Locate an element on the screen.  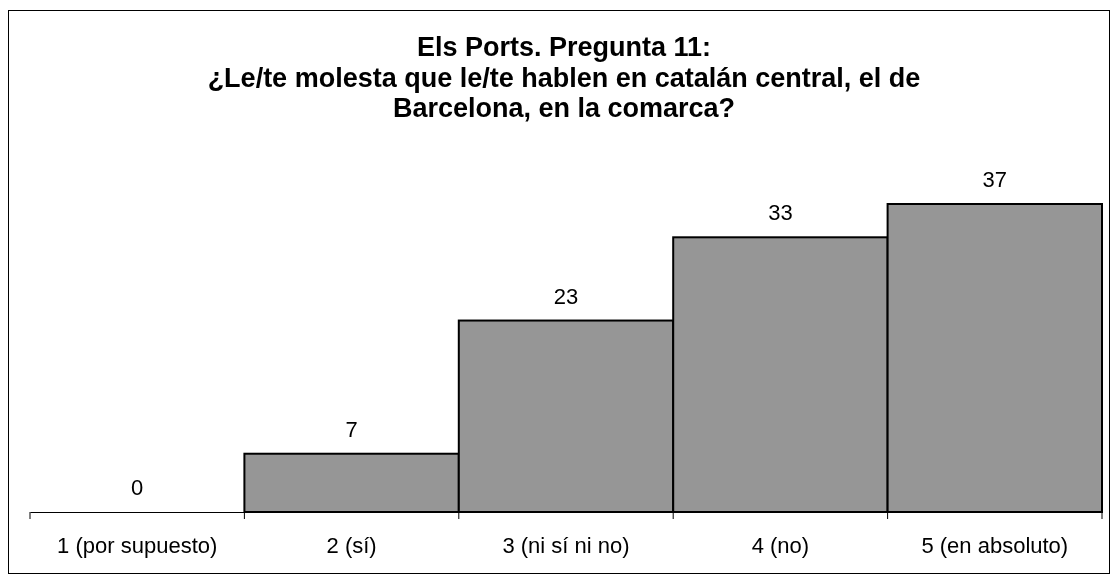
x-tick-label: 5 (en absoluto) is located at coordinates (995, 545).